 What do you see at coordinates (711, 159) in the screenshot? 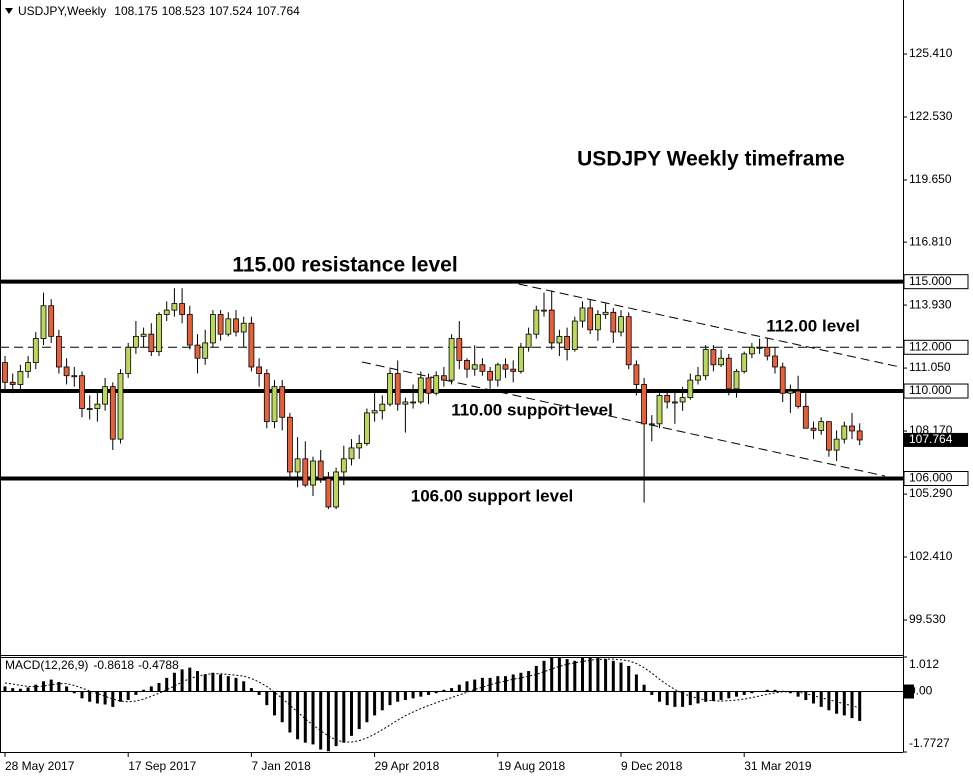
I see `annotation: USDJPY Weekly timeframe` at bounding box center [711, 159].